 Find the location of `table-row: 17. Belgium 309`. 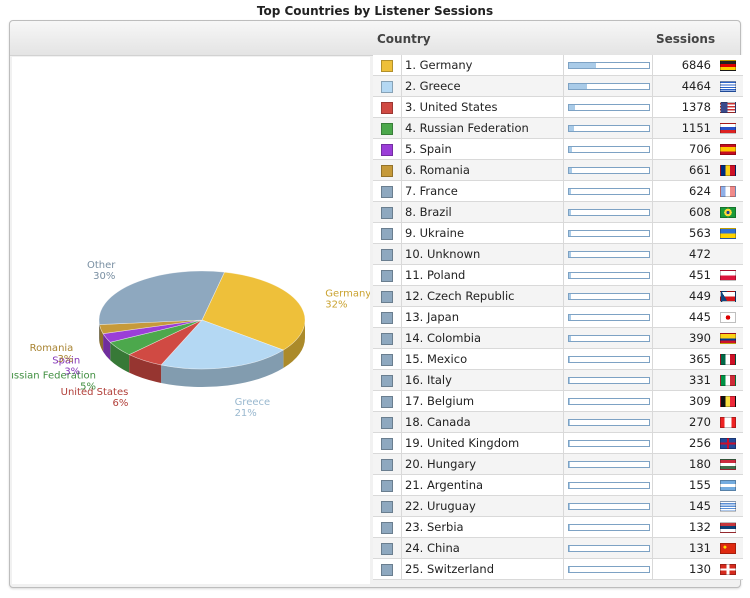

table-row: 17. Belgium 309 is located at coordinates (558, 401).